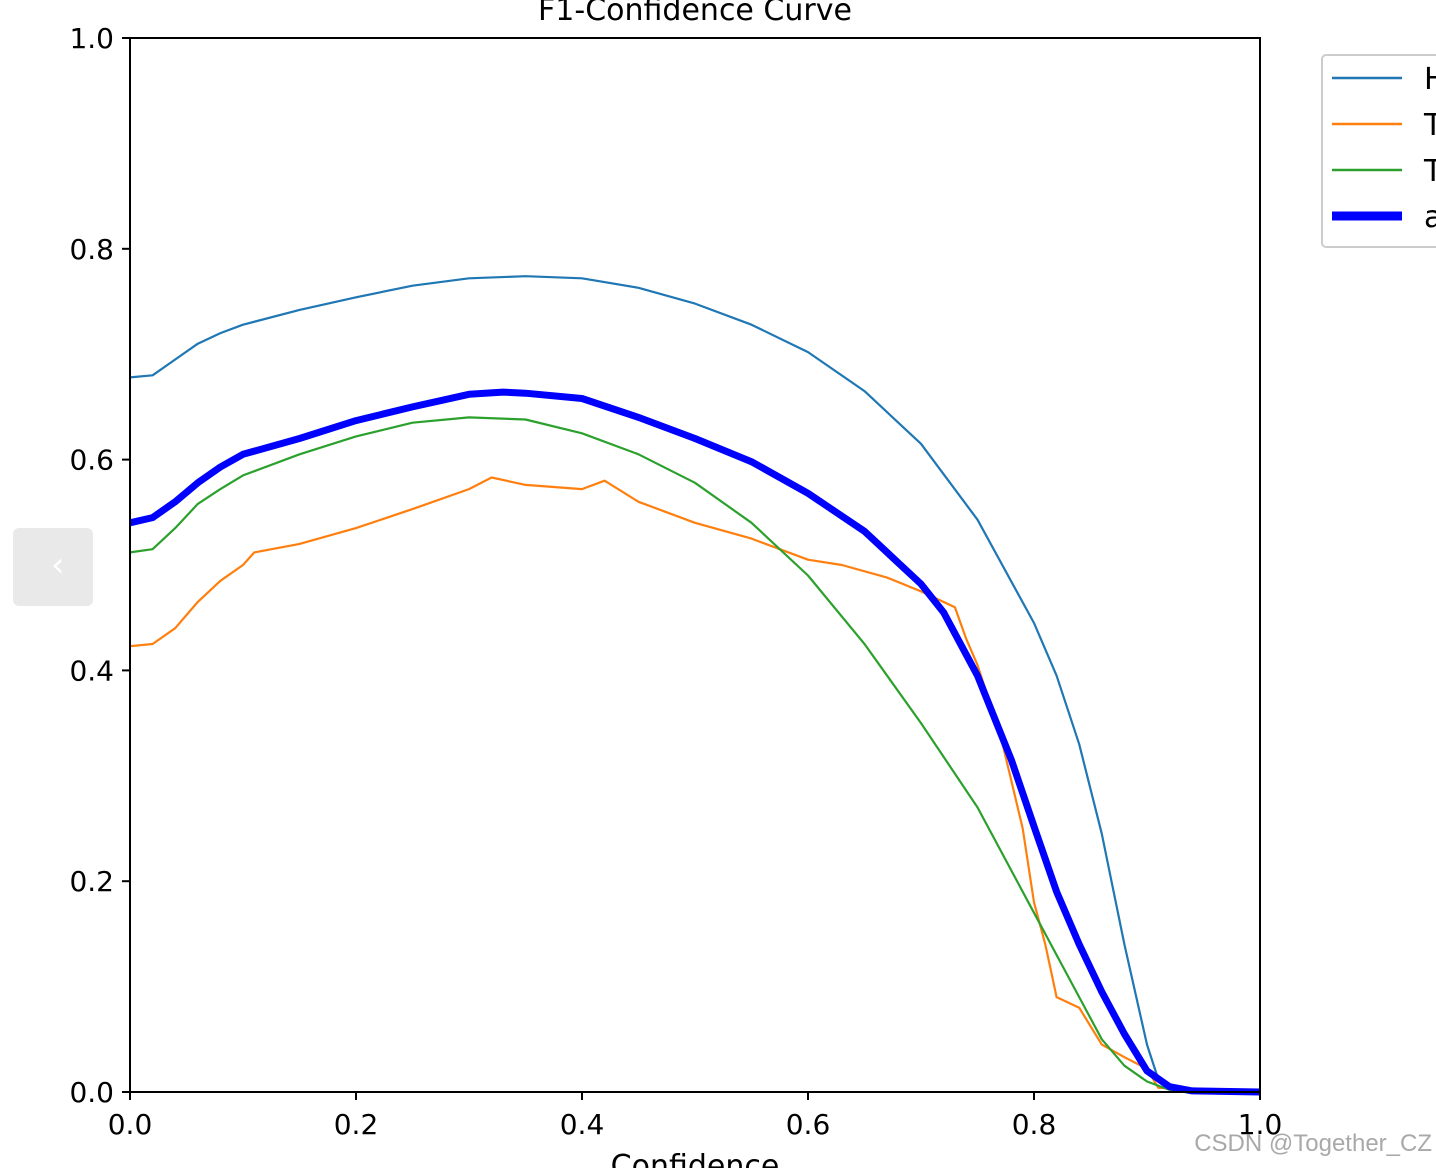 The height and width of the screenshot is (1168, 1436). What do you see at coordinates (695, 1116) in the screenshot?
I see `x-axis-ticks: 0.0 0.2 0.4 0.6 0.8 1.0` at bounding box center [695, 1116].